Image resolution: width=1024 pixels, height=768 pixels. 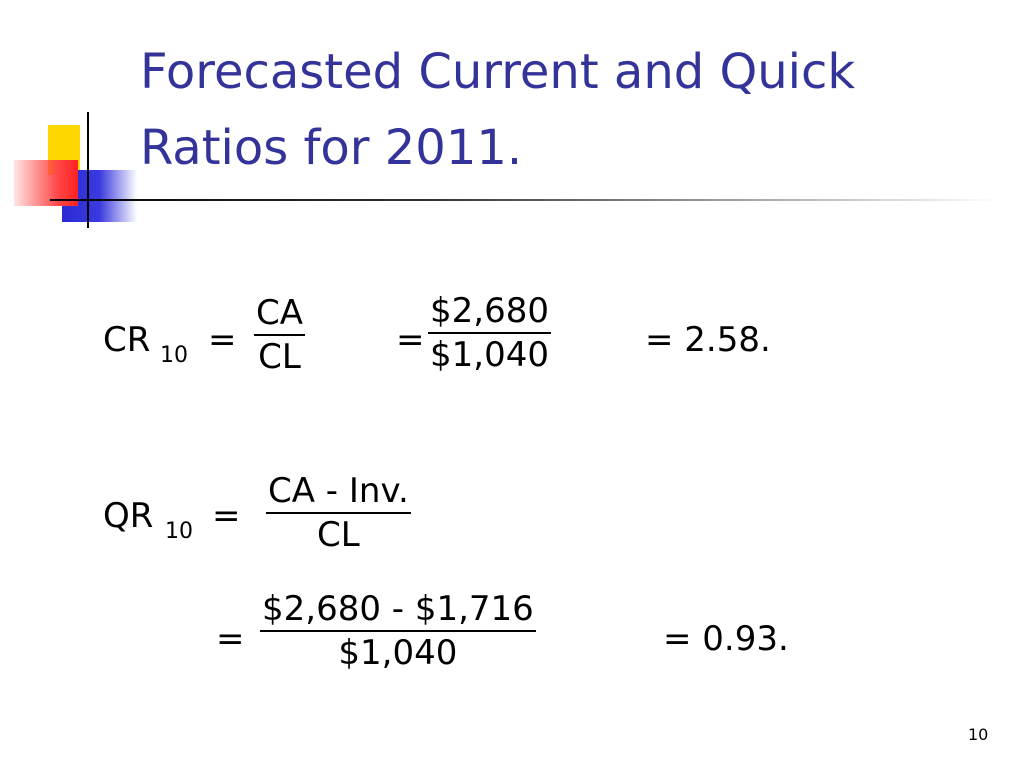 What do you see at coordinates (489, 314) in the screenshot?
I see `numerator: $2,680` at bounding box center [489, 314].